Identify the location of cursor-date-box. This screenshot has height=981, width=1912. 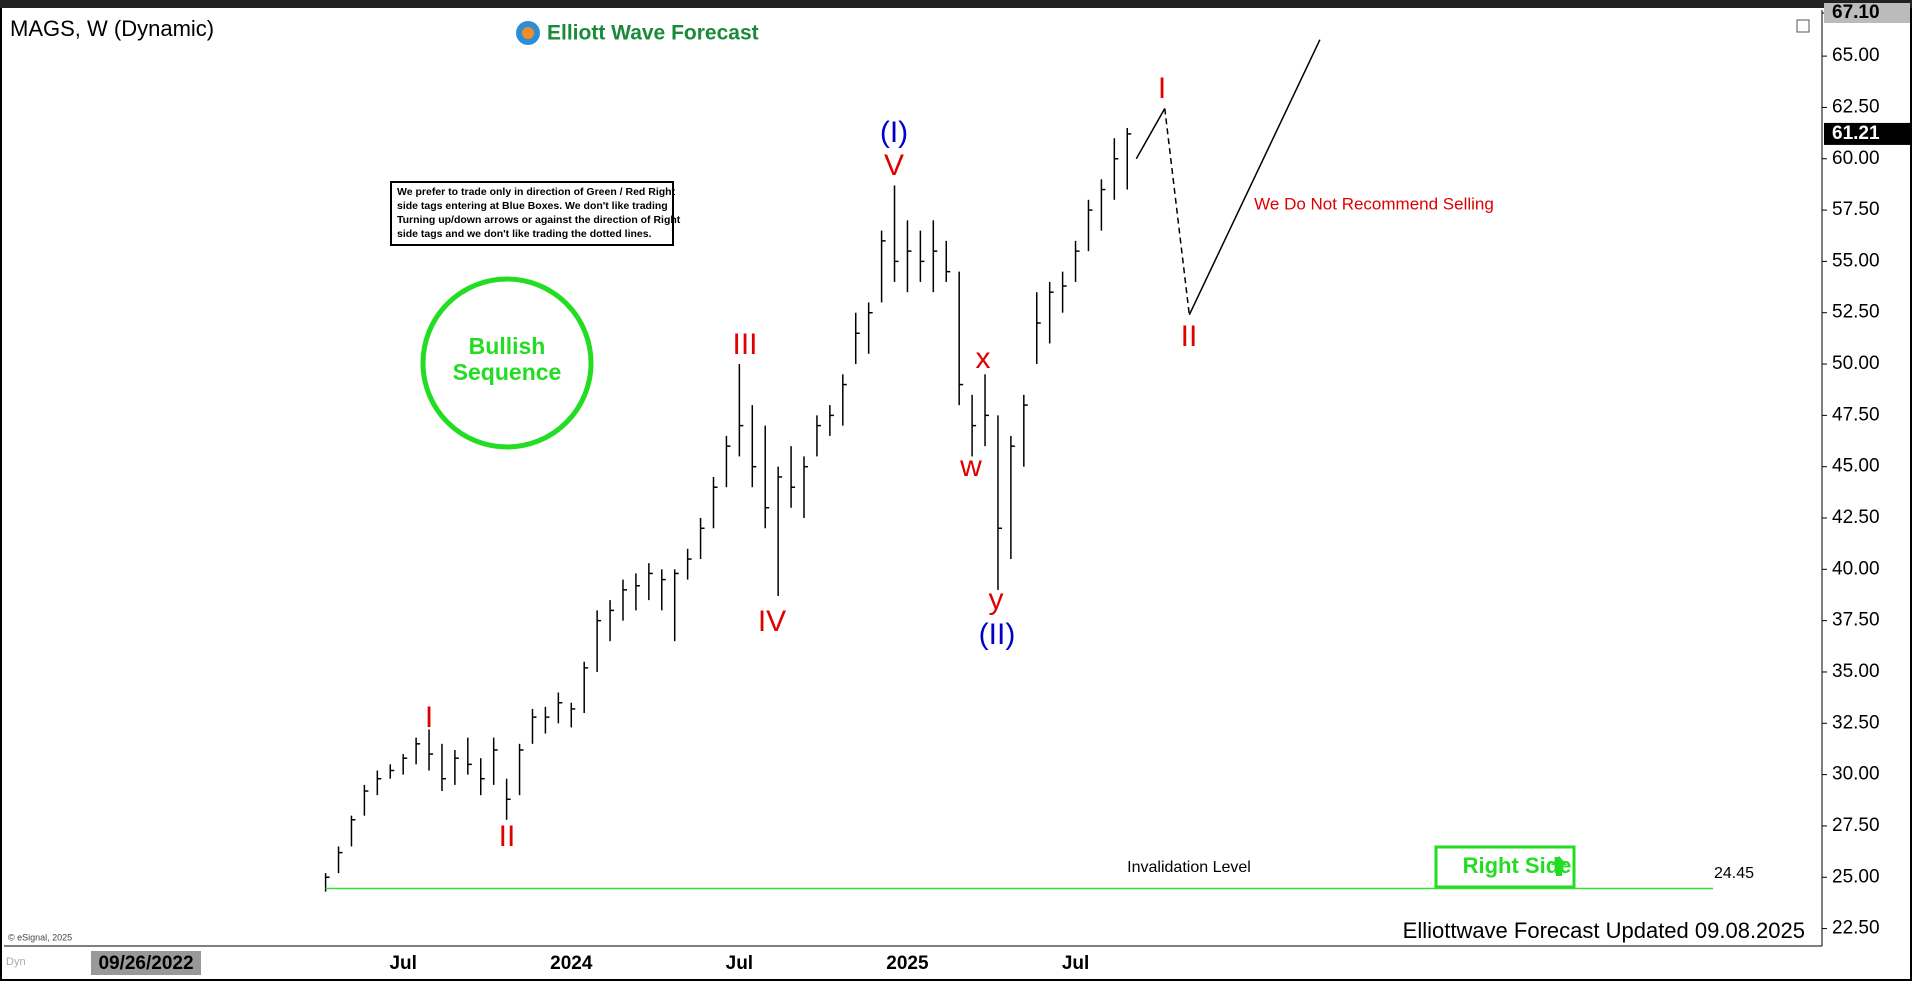
(146, 963).